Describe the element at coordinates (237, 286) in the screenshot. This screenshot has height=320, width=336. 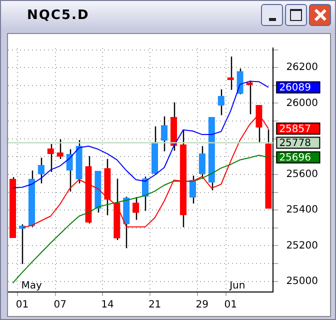
I see `annotation: Jun` at that location.